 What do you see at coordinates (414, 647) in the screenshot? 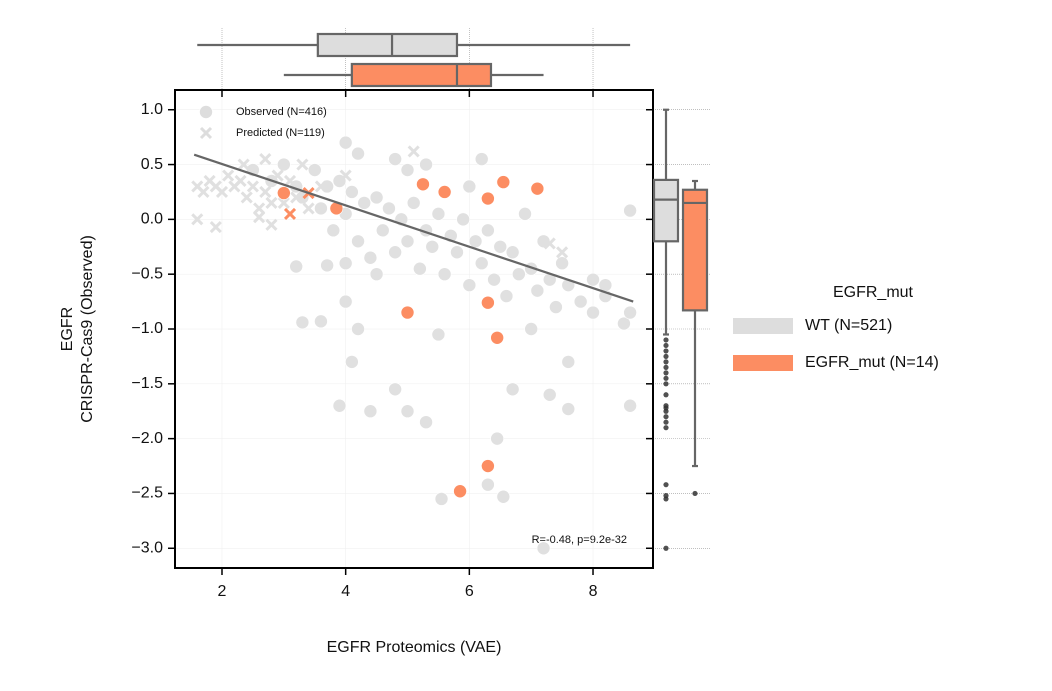
I see `x-axis-label: EGFR Proteomics (VAE)` at bounding box center [414, 647].